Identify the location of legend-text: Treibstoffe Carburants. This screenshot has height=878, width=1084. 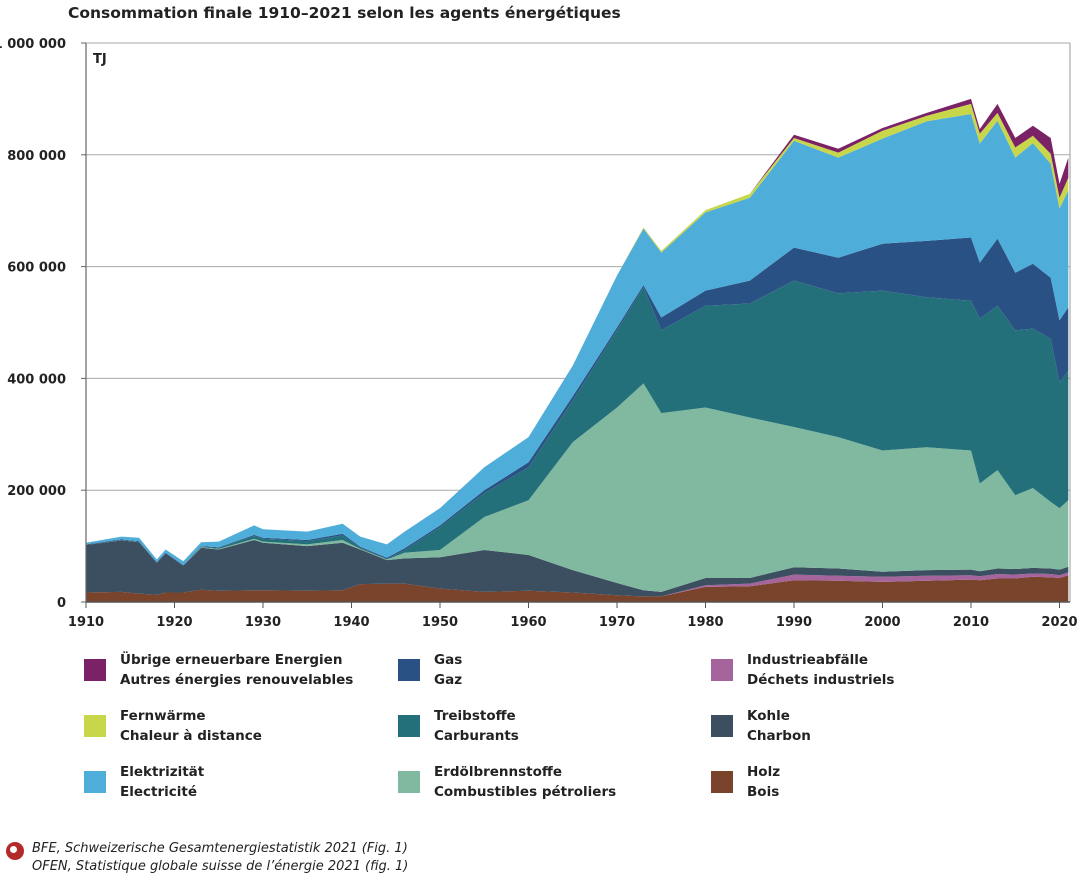
(476, 726).